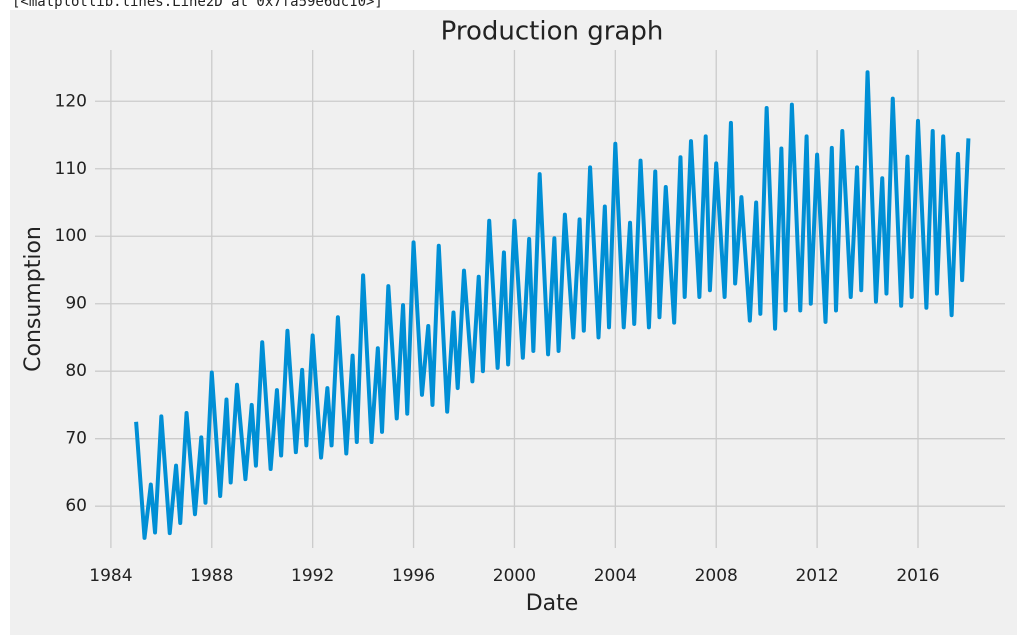 The image size is (1024, 638). I want to click on y-tick-label: 80, so click(76, 371).